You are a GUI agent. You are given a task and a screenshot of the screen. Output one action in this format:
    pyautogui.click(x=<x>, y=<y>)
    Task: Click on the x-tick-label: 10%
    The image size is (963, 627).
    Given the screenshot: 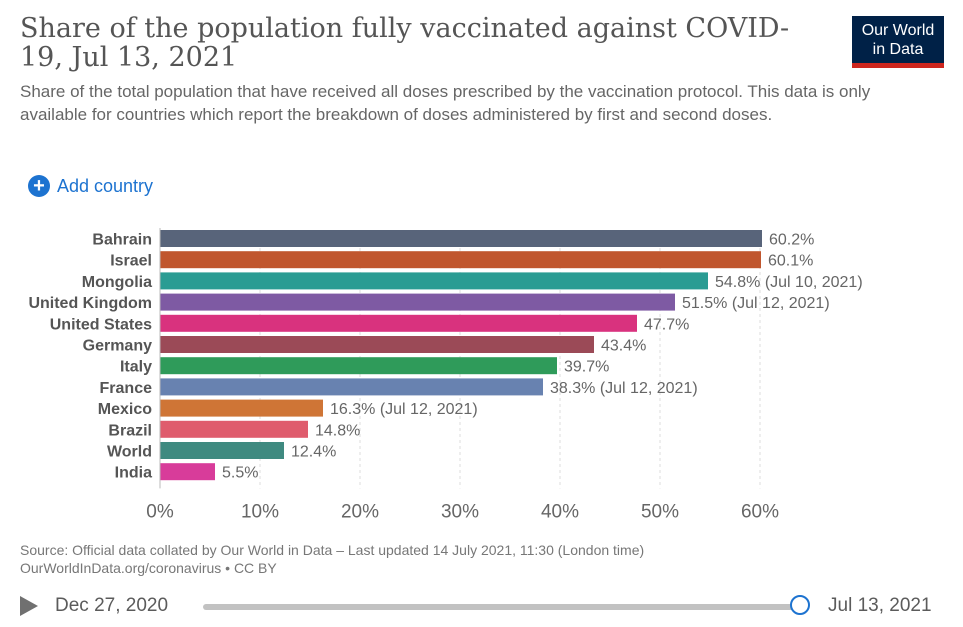 What is the action you would take?
    pyautogui.click(x=260, y=511)
    